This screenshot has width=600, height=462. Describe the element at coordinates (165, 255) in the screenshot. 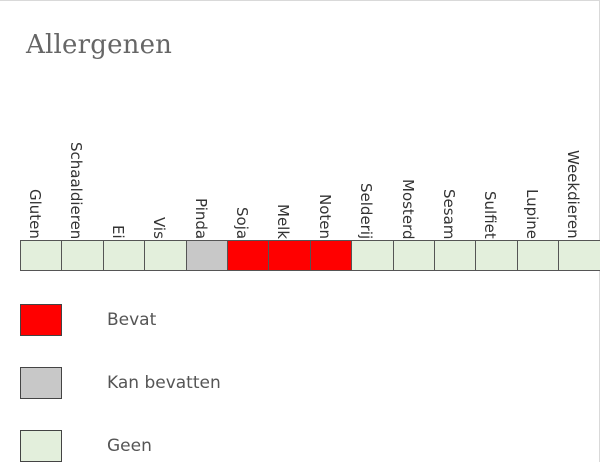

I see `allergen-status-cell-vis` at that location.